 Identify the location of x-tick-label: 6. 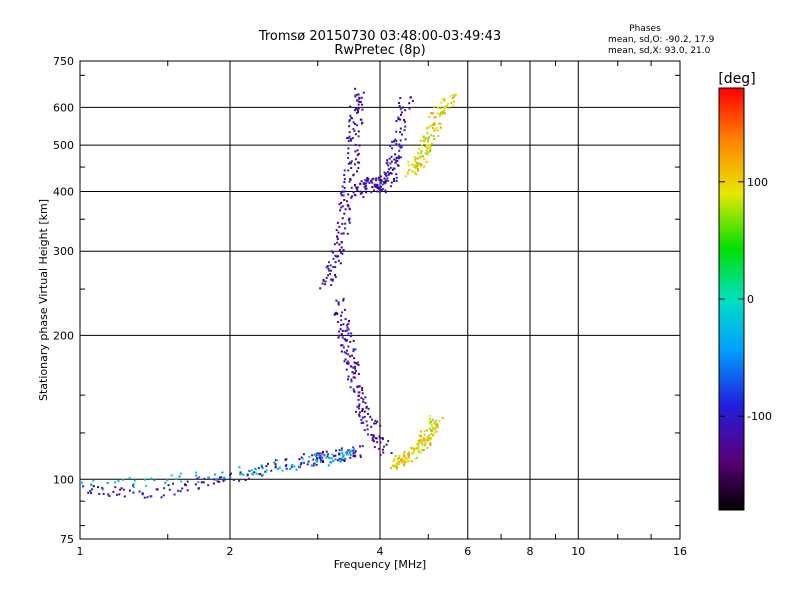
(467, 551).